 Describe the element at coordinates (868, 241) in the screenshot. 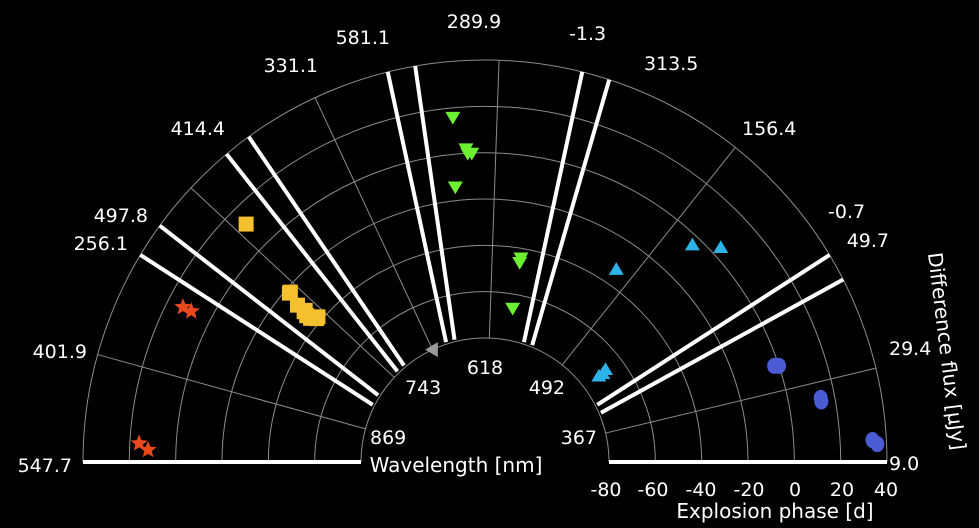

I see `flux-tick-label: 49.7` at that location.